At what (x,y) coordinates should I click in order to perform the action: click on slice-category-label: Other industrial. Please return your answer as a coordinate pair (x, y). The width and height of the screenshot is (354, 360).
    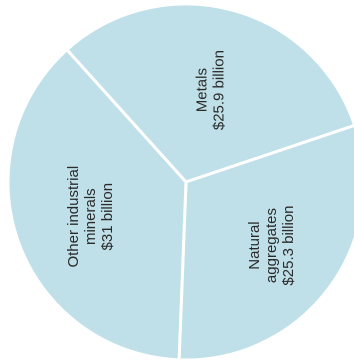
    Looking at the image, I should click on (73, 217).